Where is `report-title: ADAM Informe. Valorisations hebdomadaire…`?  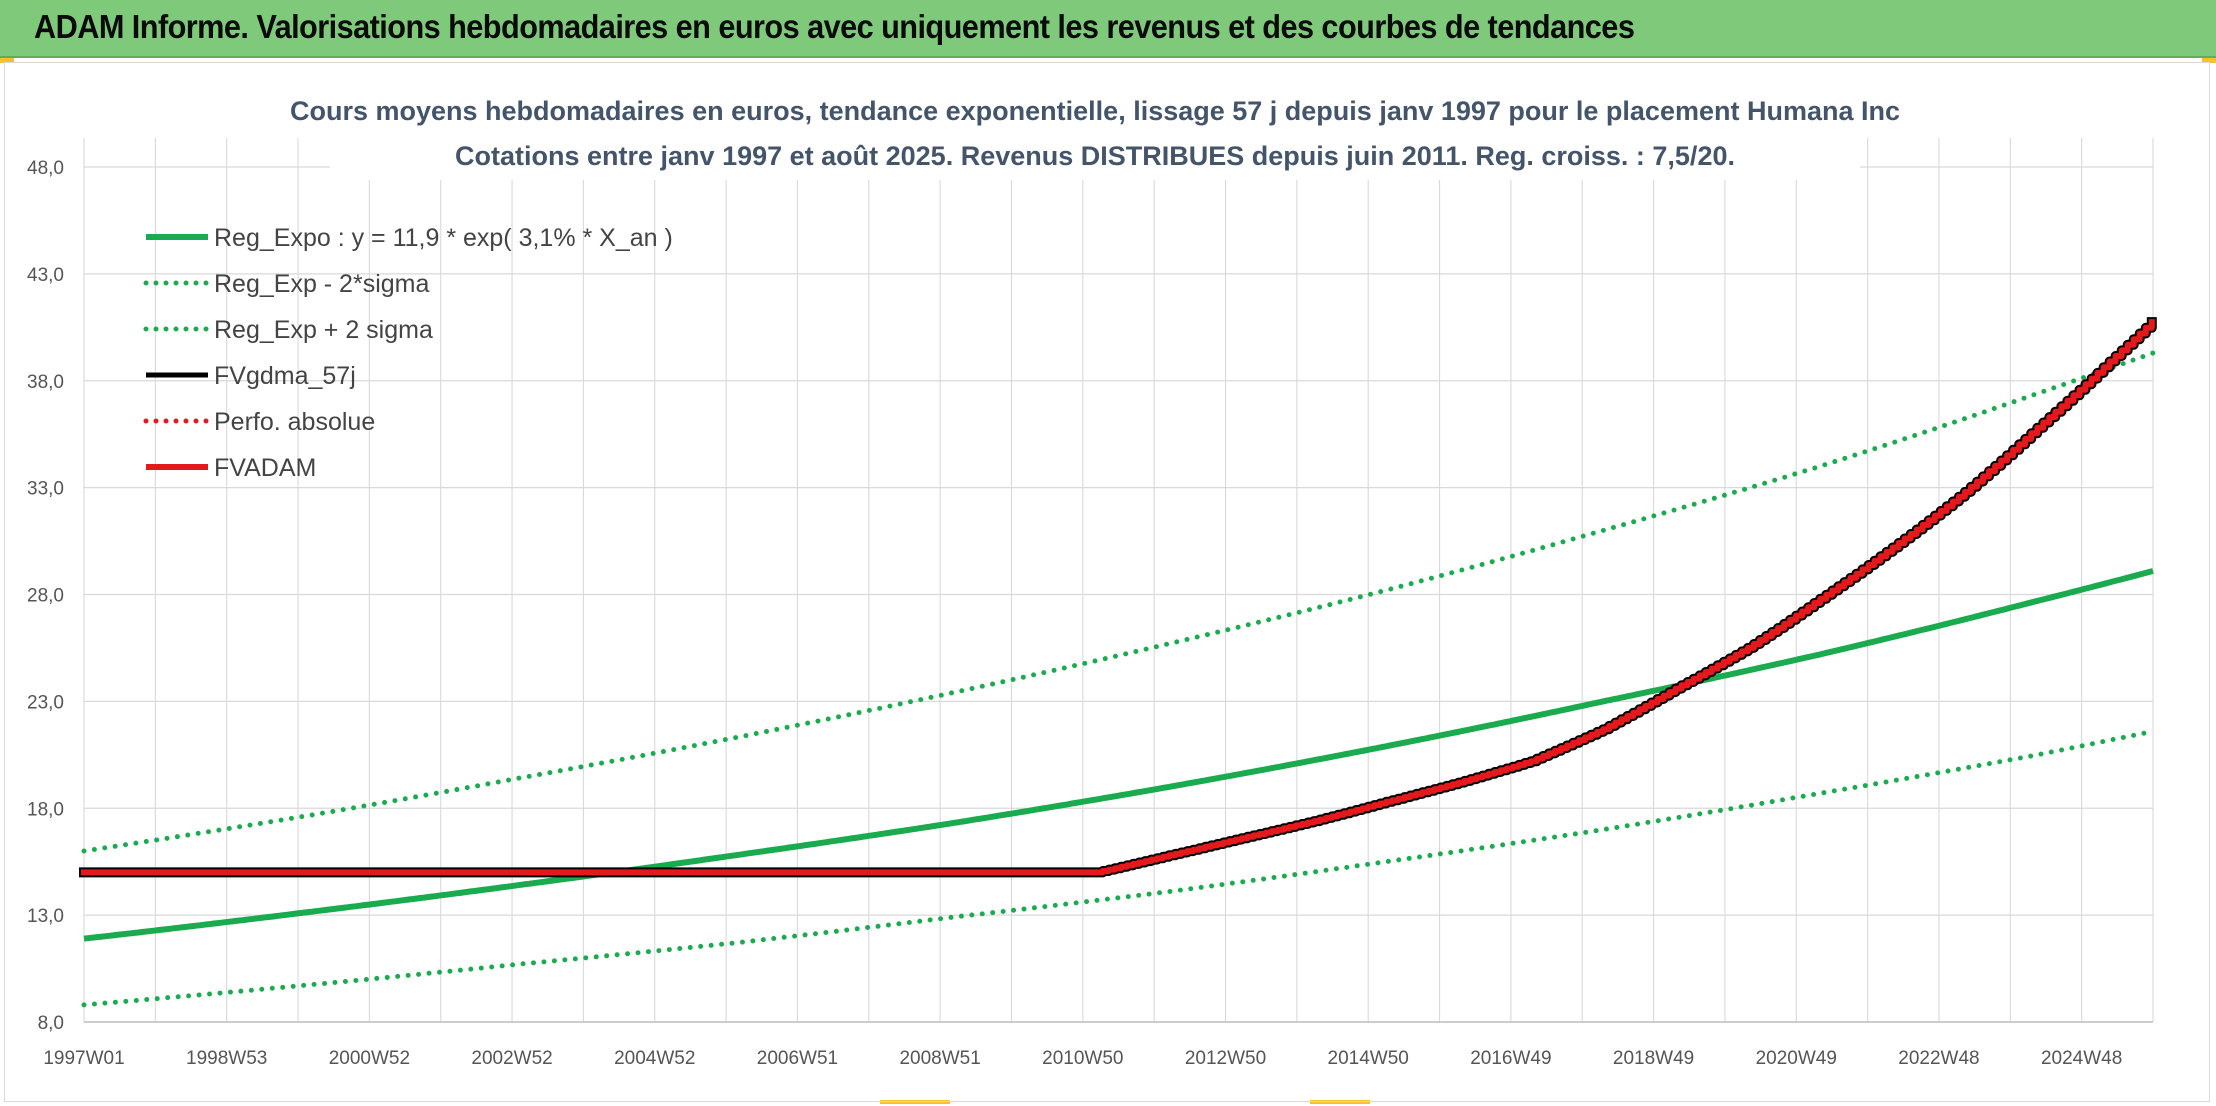 report-title: ADAM Informe. Valorisations hebdomadaire… is located at coordinates (834, 26).